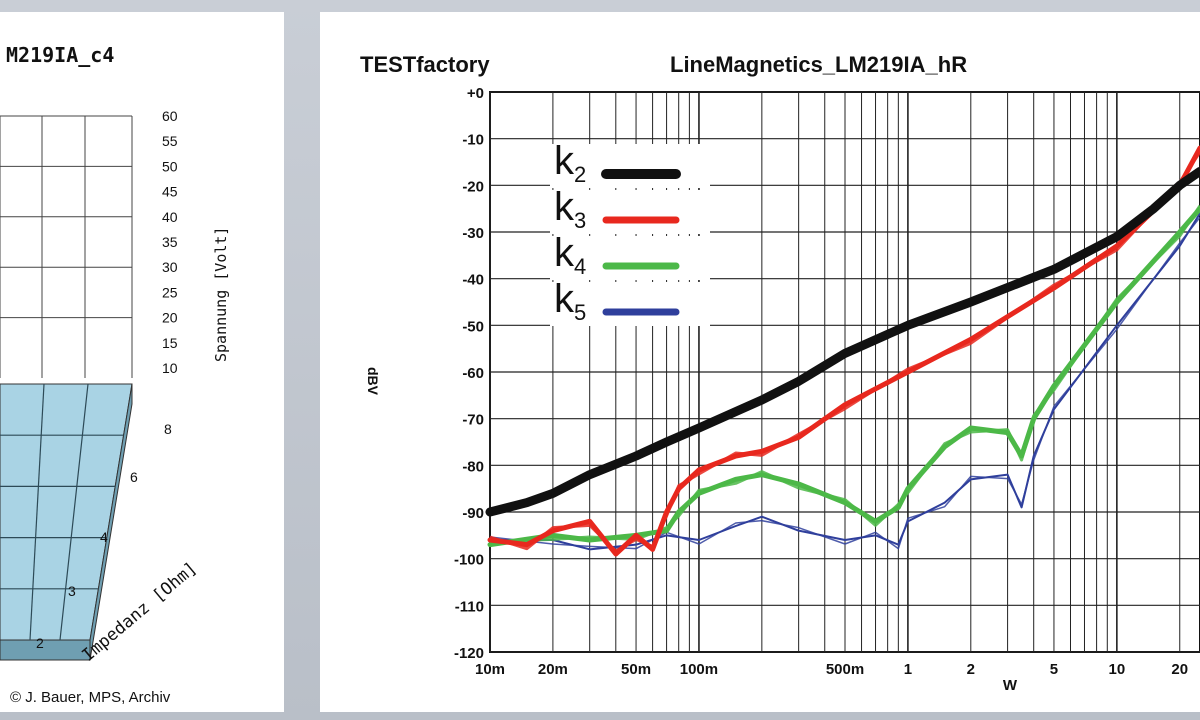 This screenshot has height=720, width=1200. Describe the element at coordinates (66, 246) in the screenshot. I see `back-wall-grid` at that location.